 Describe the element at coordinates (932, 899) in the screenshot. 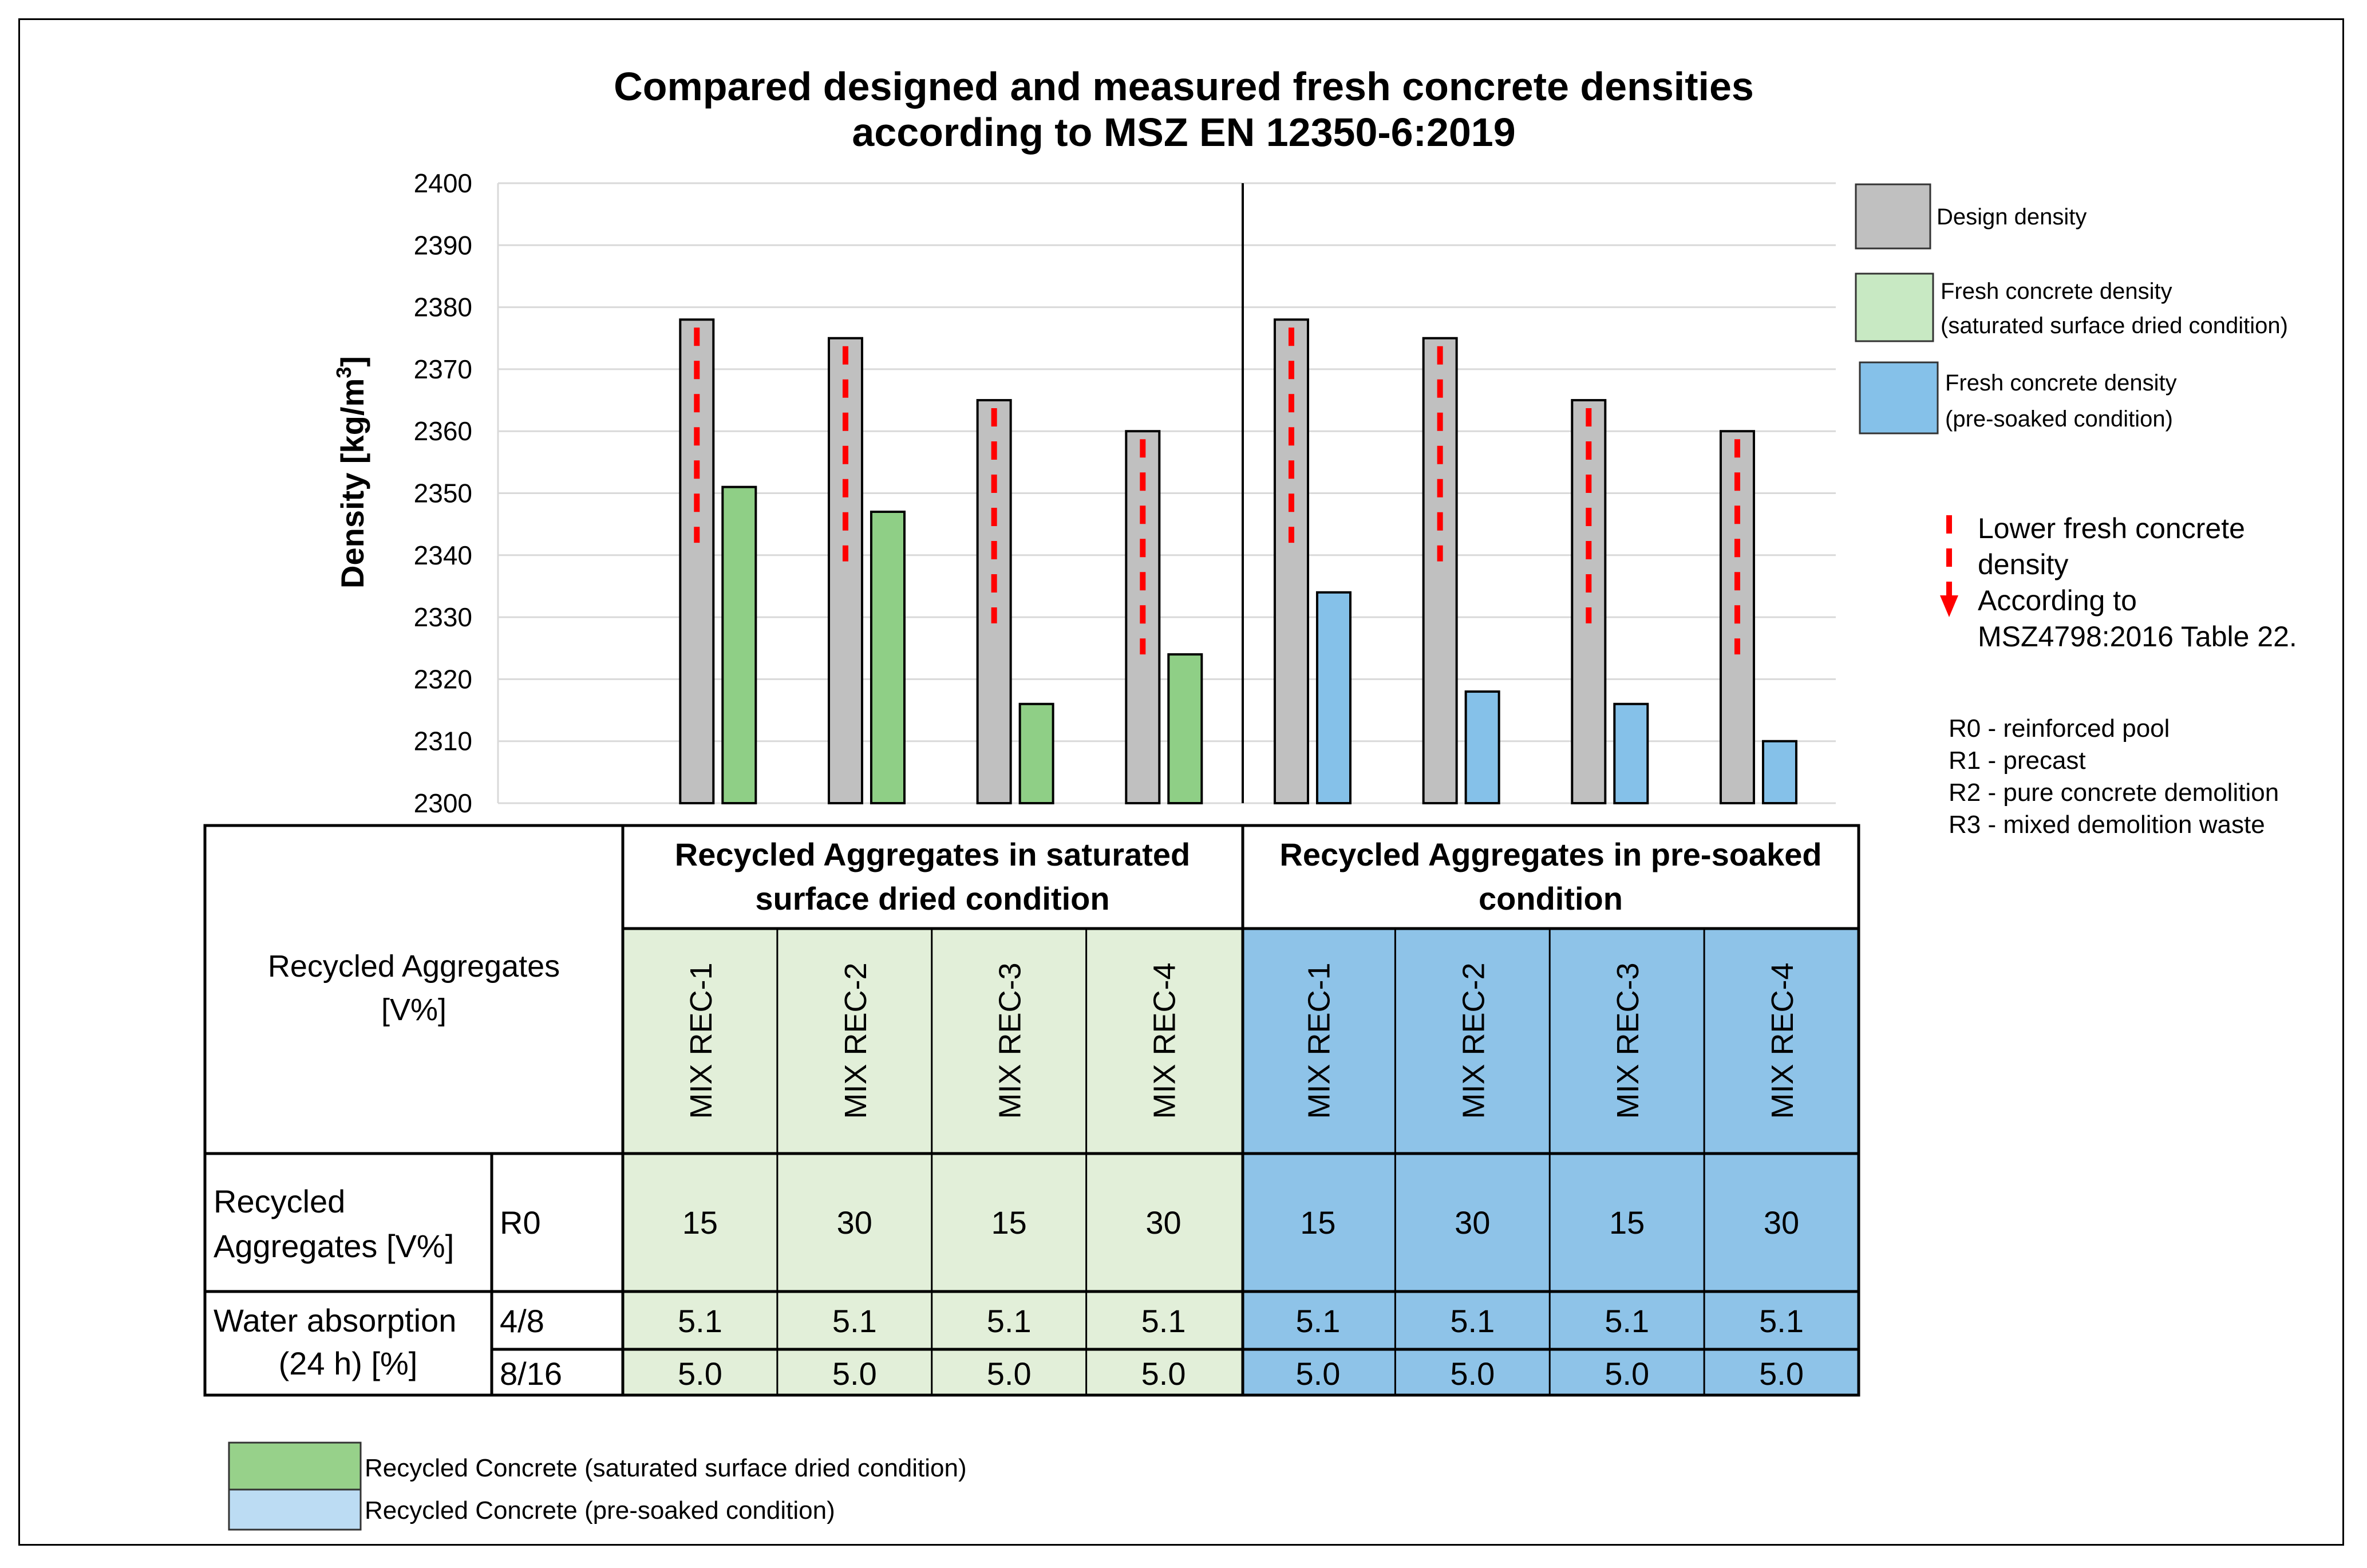

I see `ssd-group-header-line2: surface dried condition` at that location.